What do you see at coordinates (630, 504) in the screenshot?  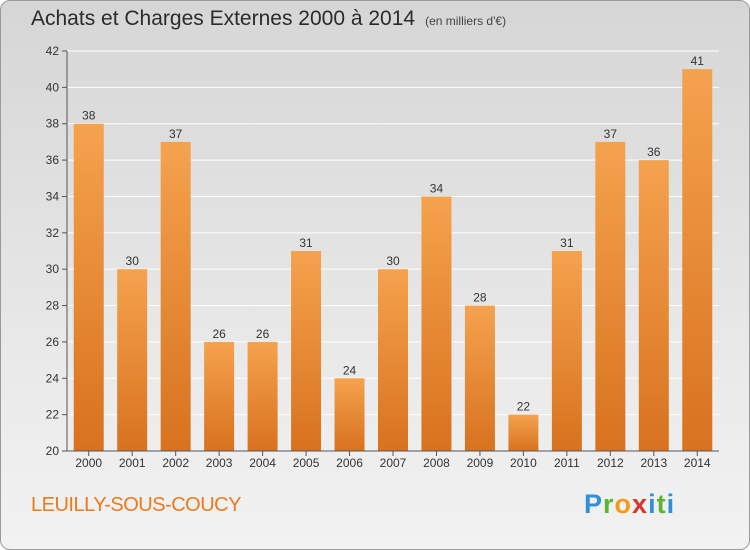 I see `proxiti-logo: Proxiti` at bounding box center [630, 504].